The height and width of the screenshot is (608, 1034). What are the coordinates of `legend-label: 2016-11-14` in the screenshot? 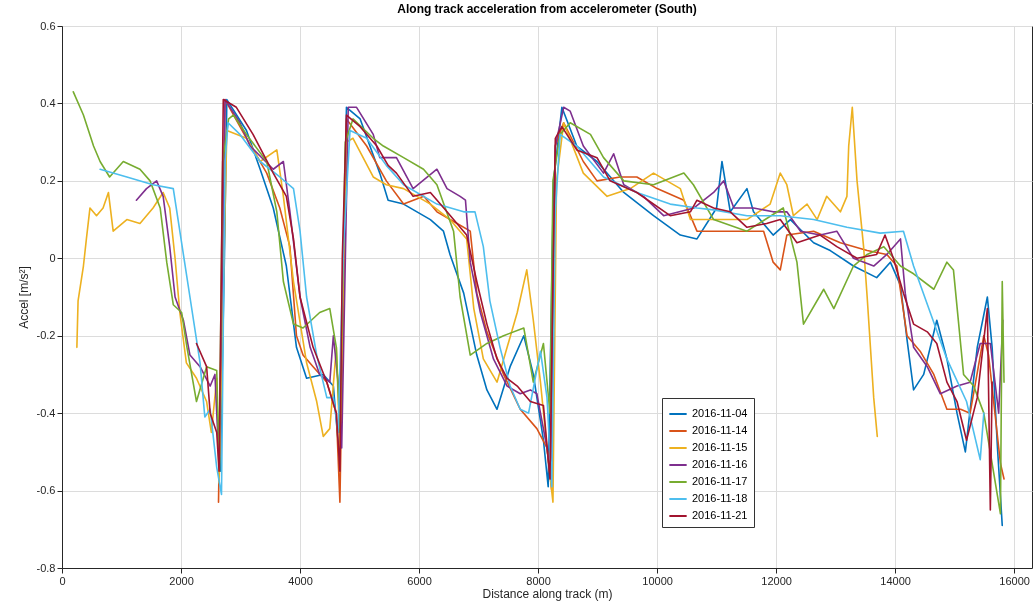 It's located at (720, 430).